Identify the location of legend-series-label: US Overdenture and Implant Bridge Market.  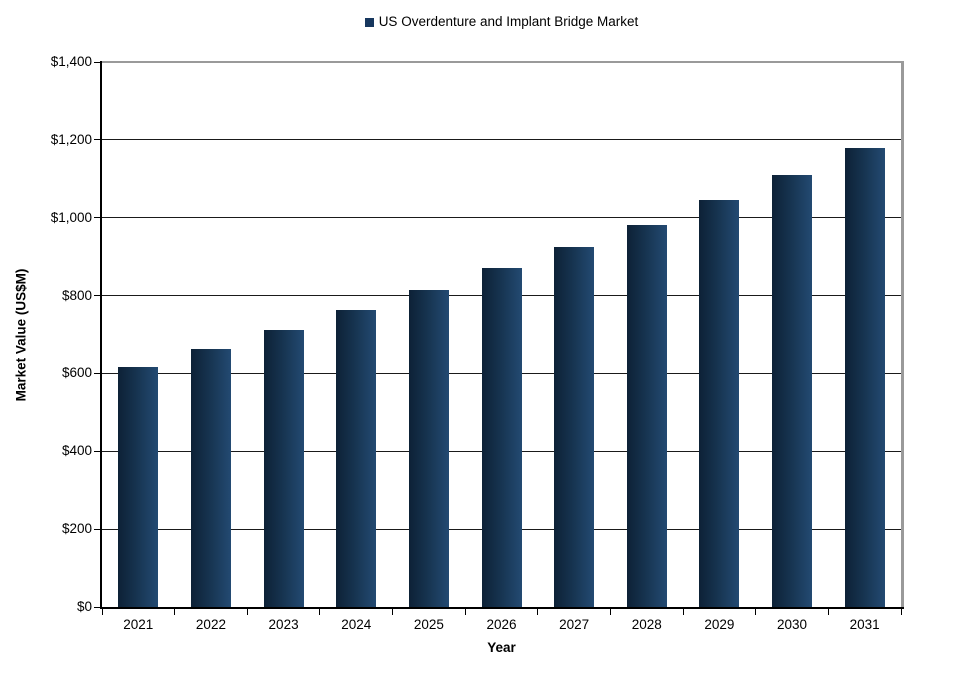
(508, 21).